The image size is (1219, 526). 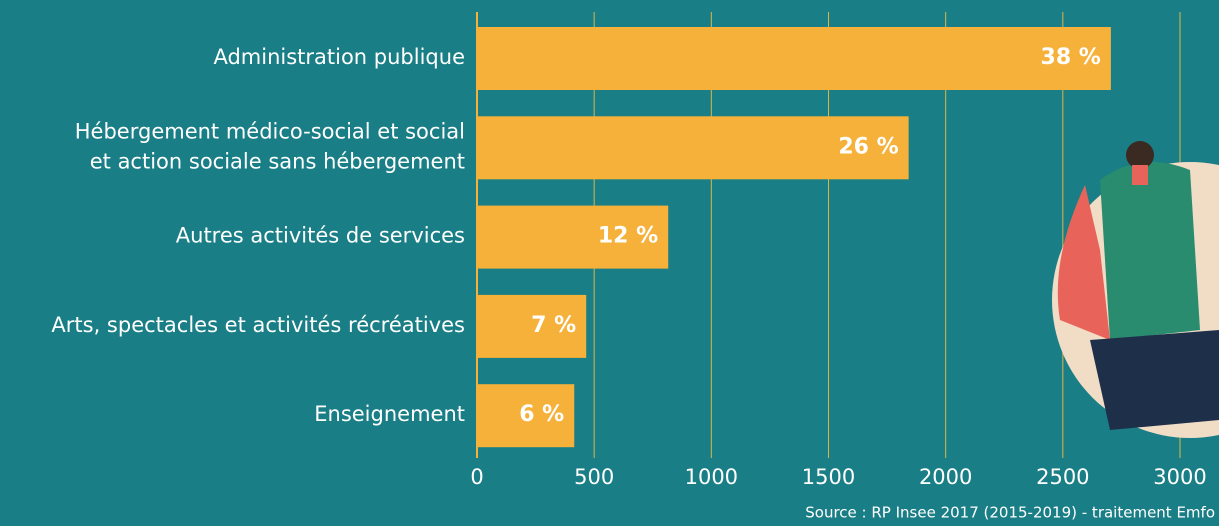 I want to click on x-tick-label: 500, so click(x=594, y=477).